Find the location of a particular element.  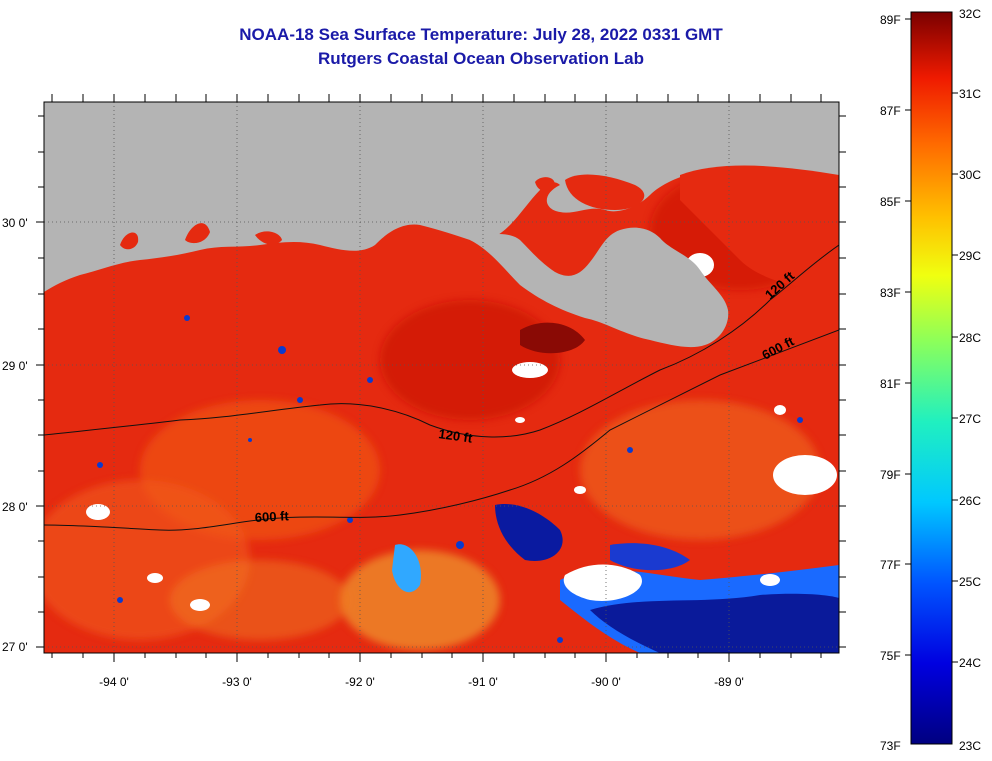

lon-label-94: -94 0' is located at coordinates (114, 682).